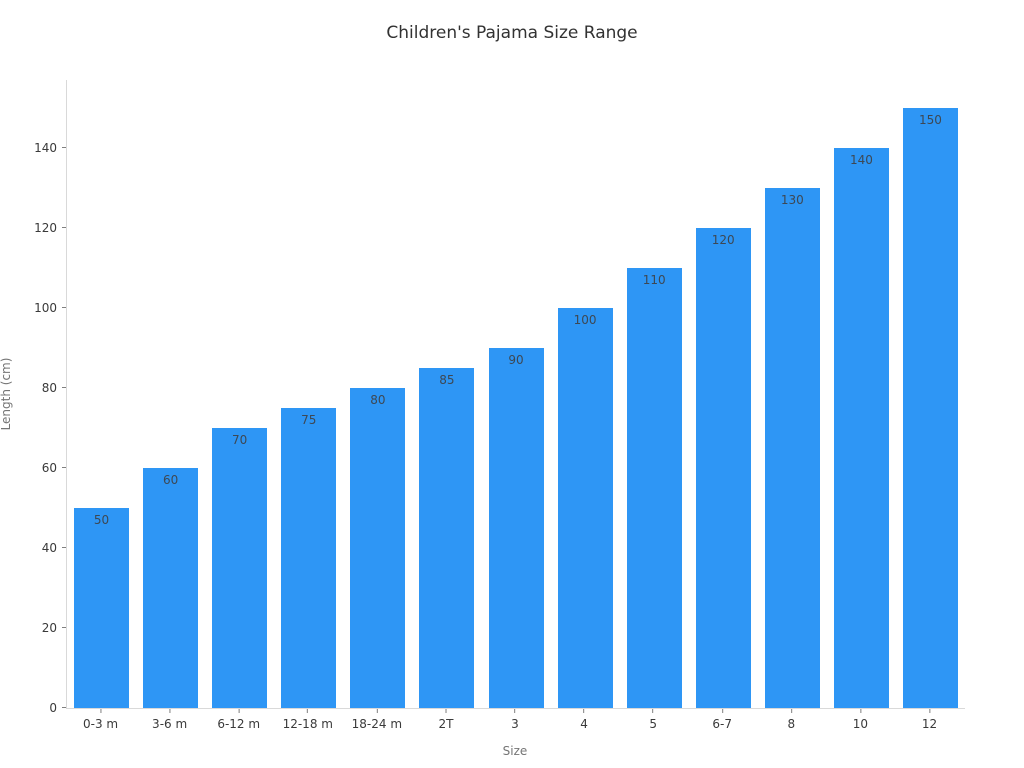  Describe the element at coordinates (791, 724) in the screenshot. I see `x-tick-label: 8` at that location.